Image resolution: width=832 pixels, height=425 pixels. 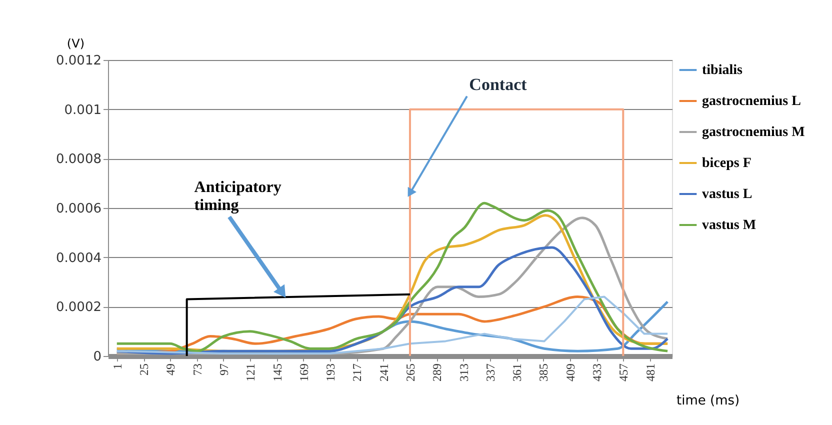 I want to click on x-tick-label: 337, so click(x=490, y=373).